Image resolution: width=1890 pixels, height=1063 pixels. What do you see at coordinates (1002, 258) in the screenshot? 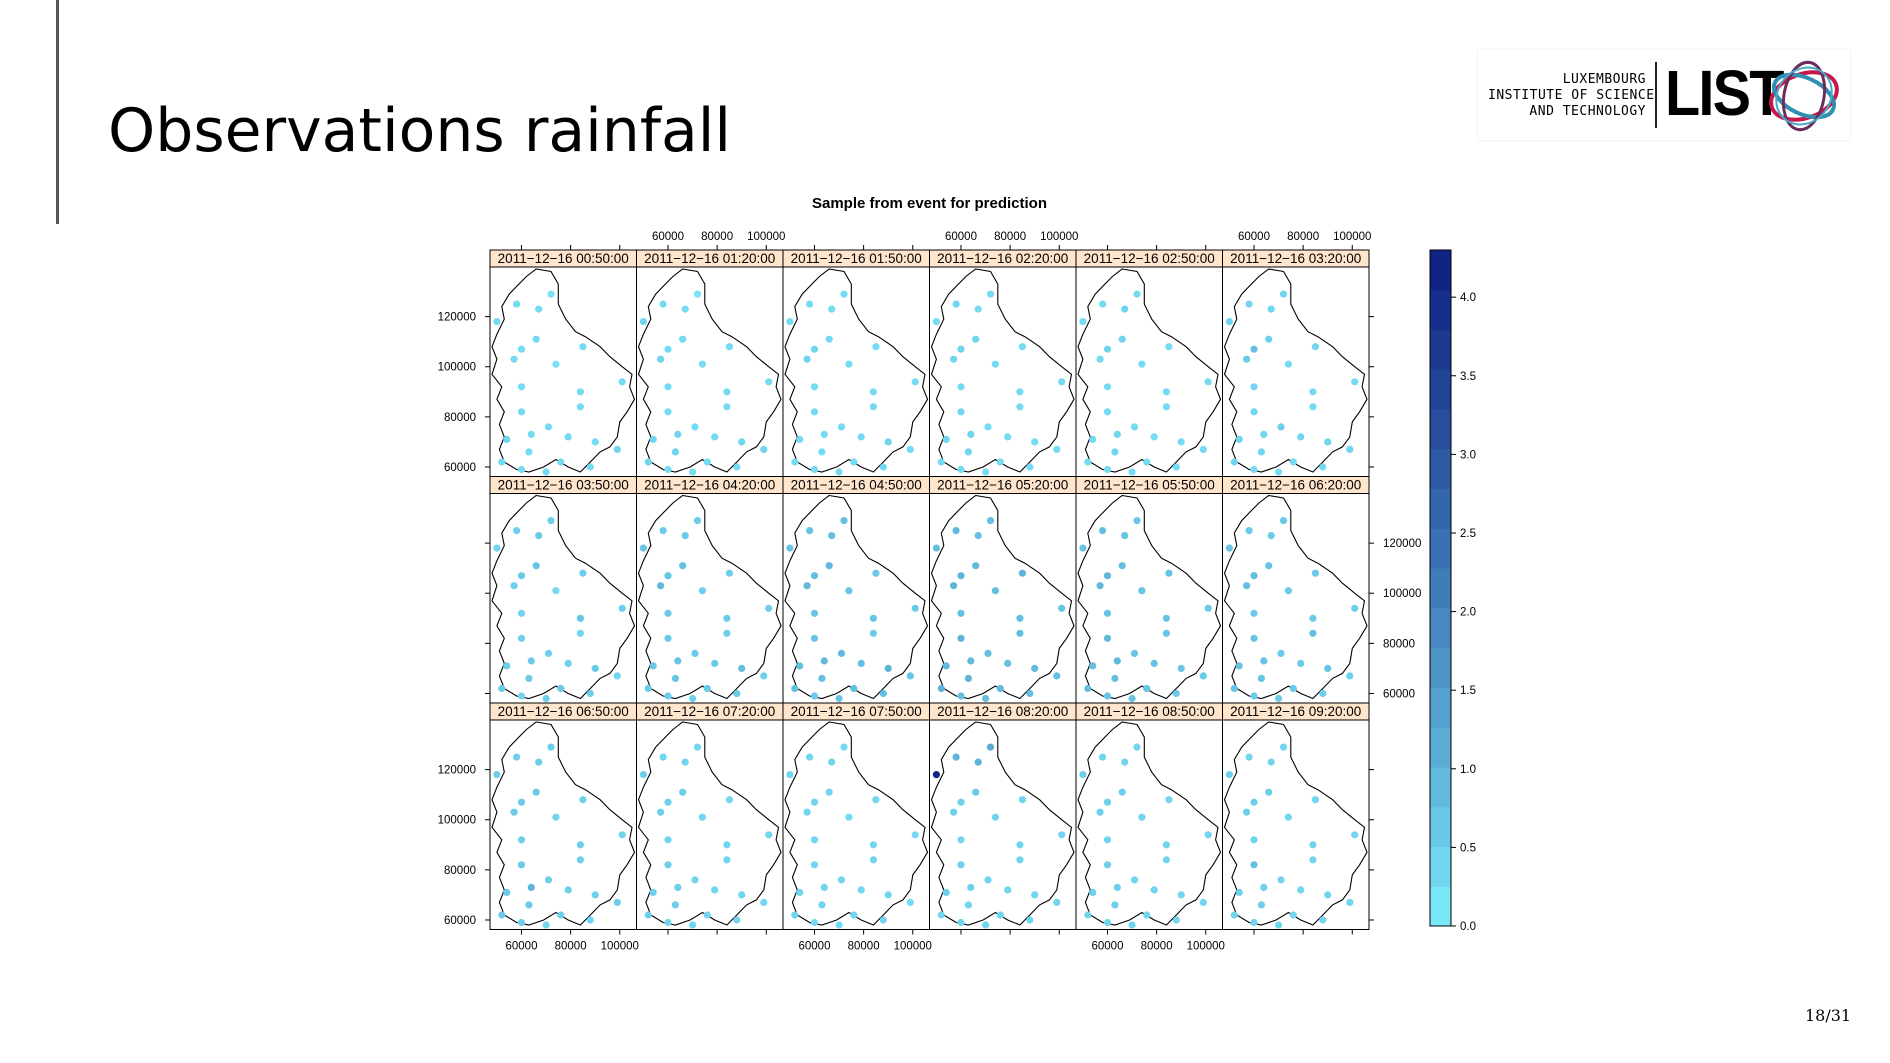
I see `panel-strip-label: 2011−12−16 02:20:00` at bounding box center [1002, 258].